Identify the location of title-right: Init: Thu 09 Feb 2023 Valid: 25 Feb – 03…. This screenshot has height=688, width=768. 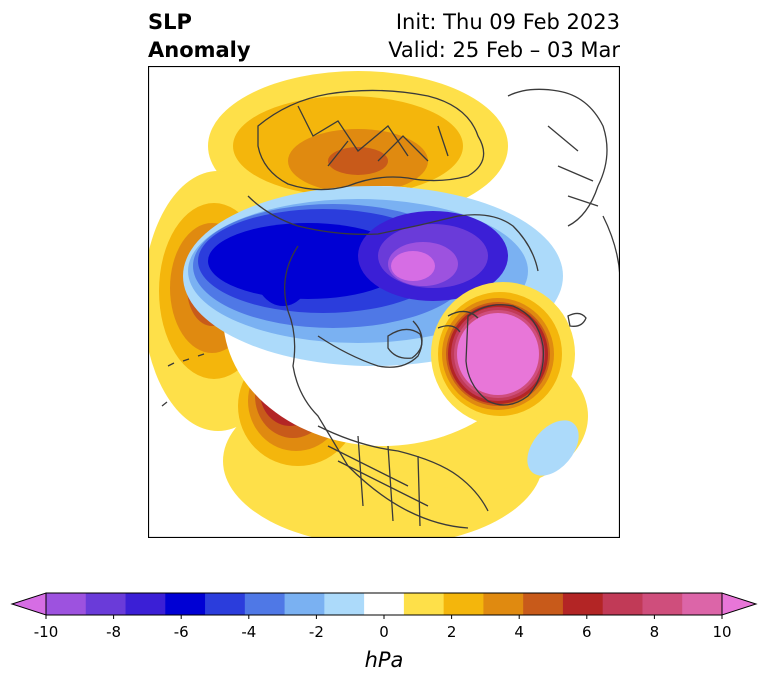
(504, 36).